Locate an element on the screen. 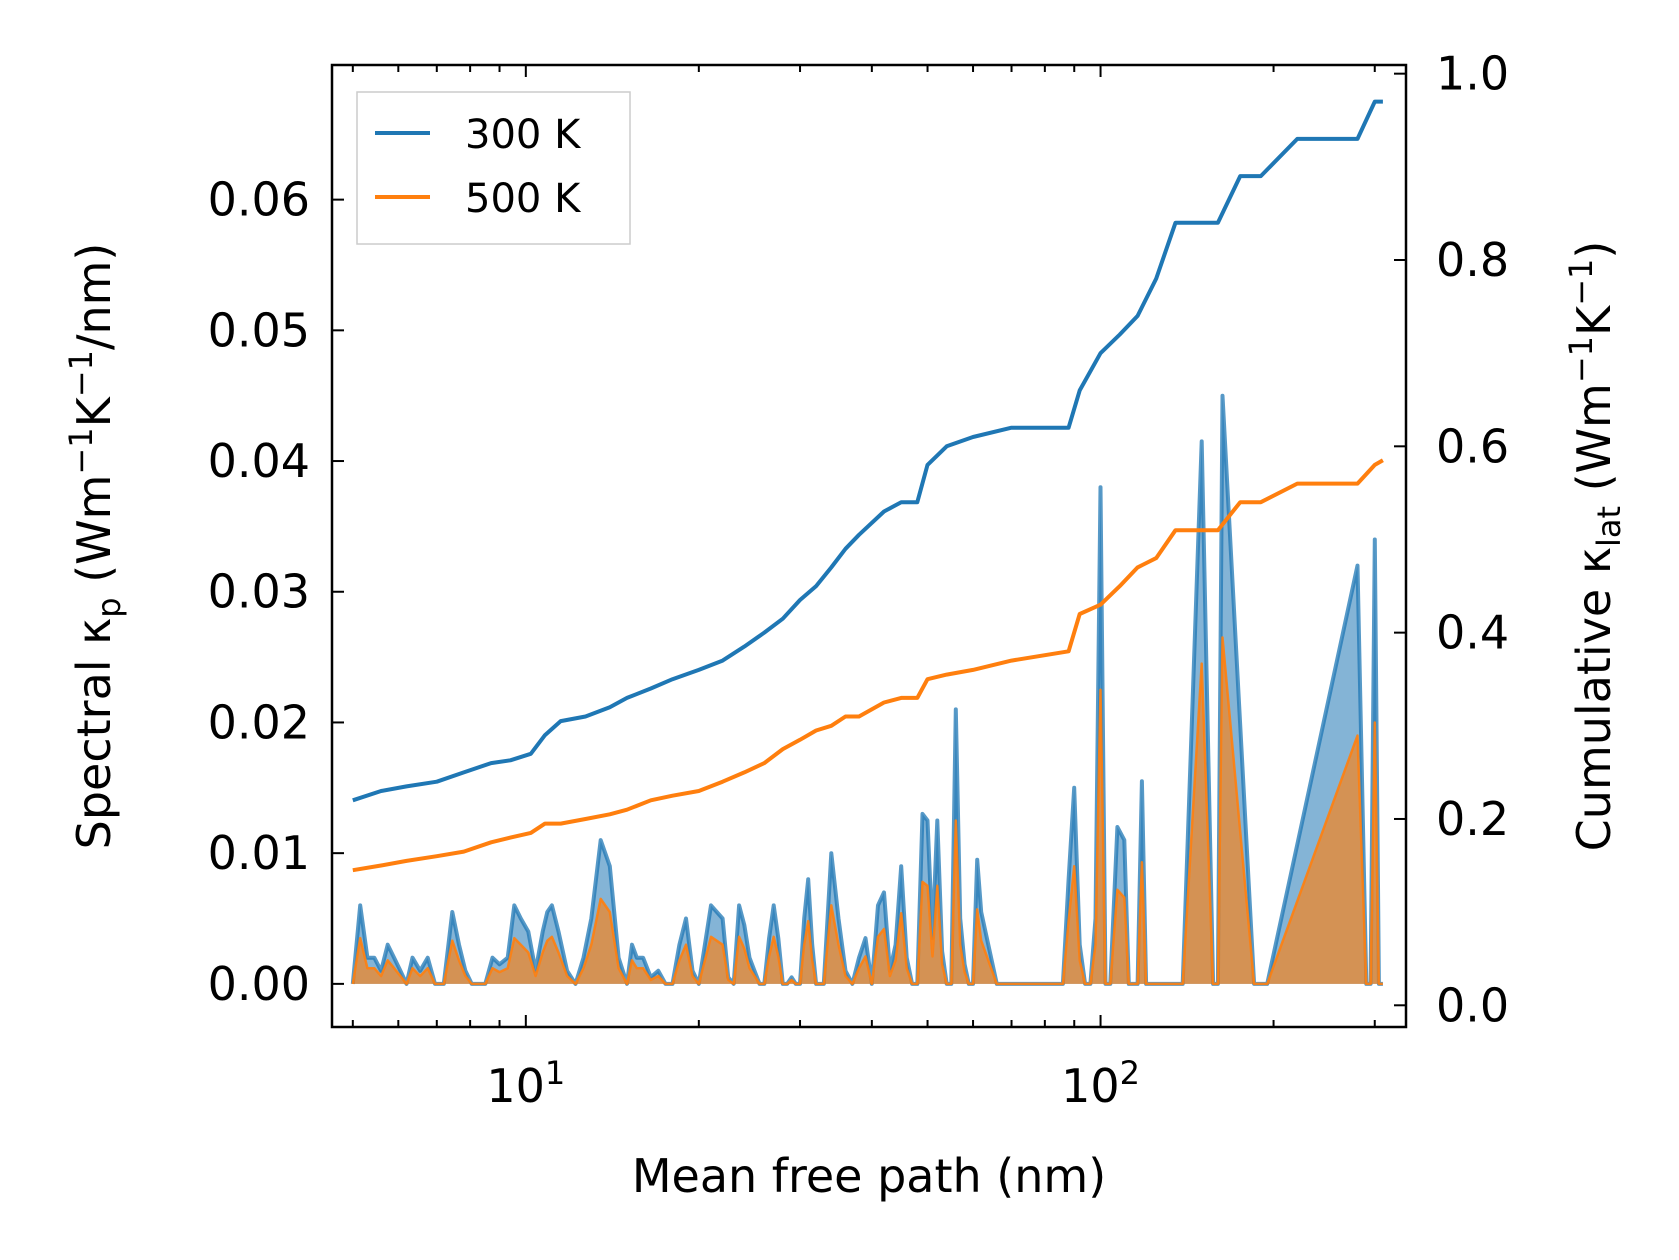 The width and height of the screenshot is (1679, 1260). x-tick-label-exponent: 2 is located at coordinates (1130, 1073).